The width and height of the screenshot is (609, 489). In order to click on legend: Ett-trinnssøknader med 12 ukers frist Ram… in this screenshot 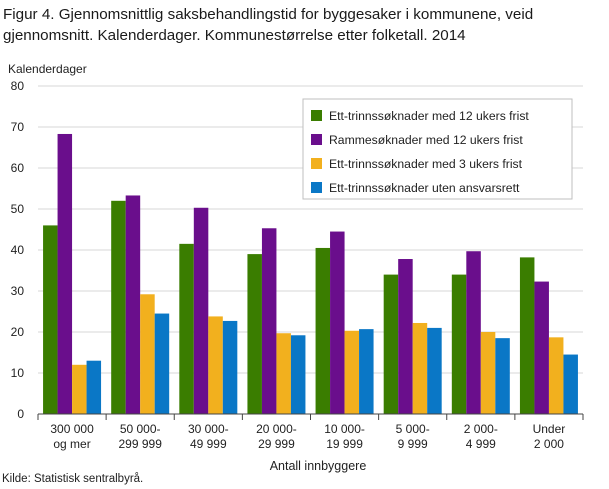, I will do `click(437, 149)`.